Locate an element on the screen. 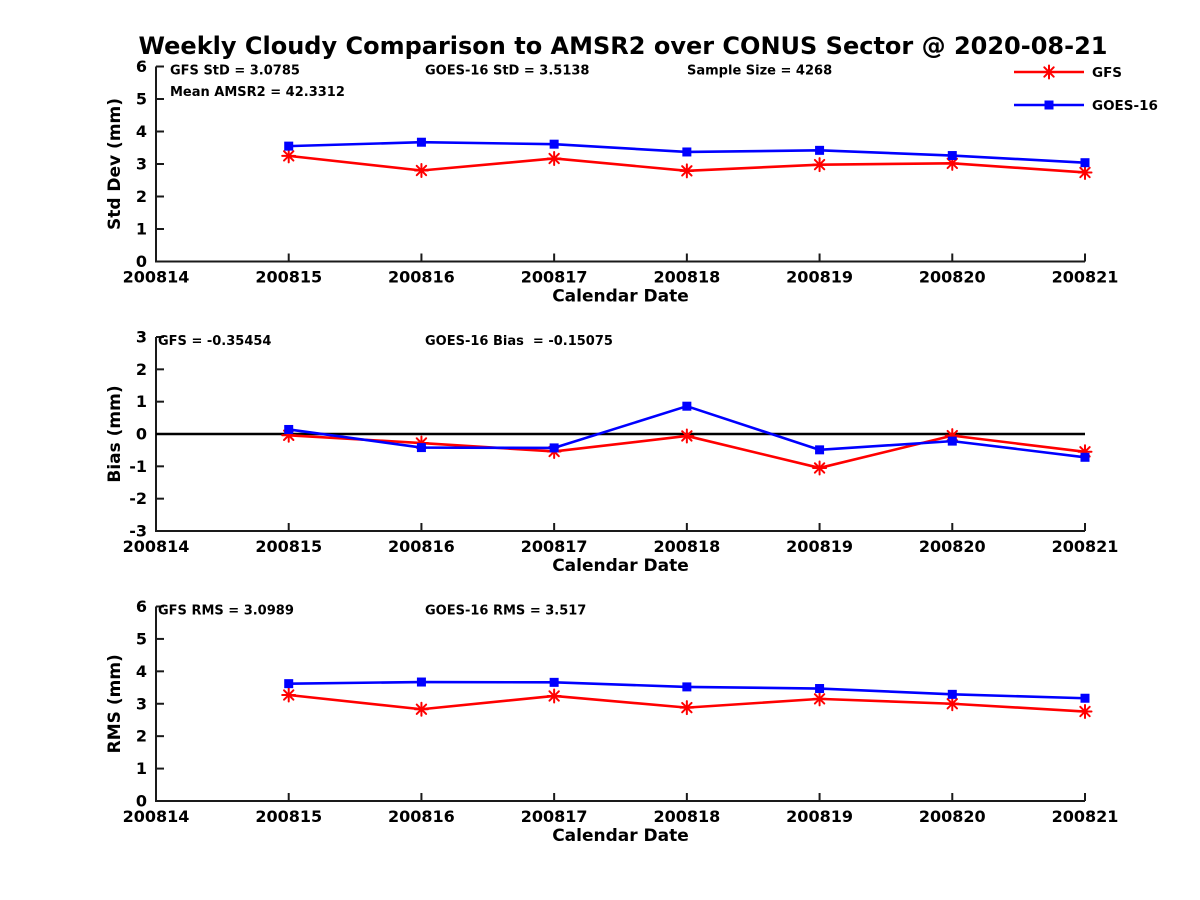  annotation: GFS RMS = 3.0989 is located at coordinates (226, 611).